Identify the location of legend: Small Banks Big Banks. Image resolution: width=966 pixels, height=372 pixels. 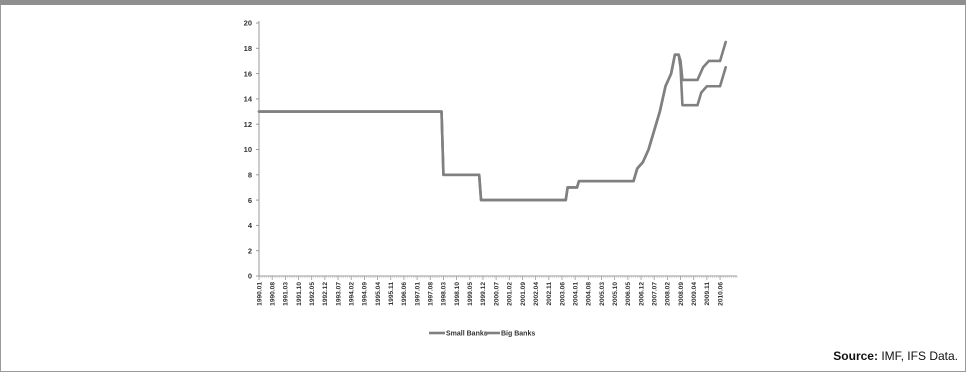
(482, 334).